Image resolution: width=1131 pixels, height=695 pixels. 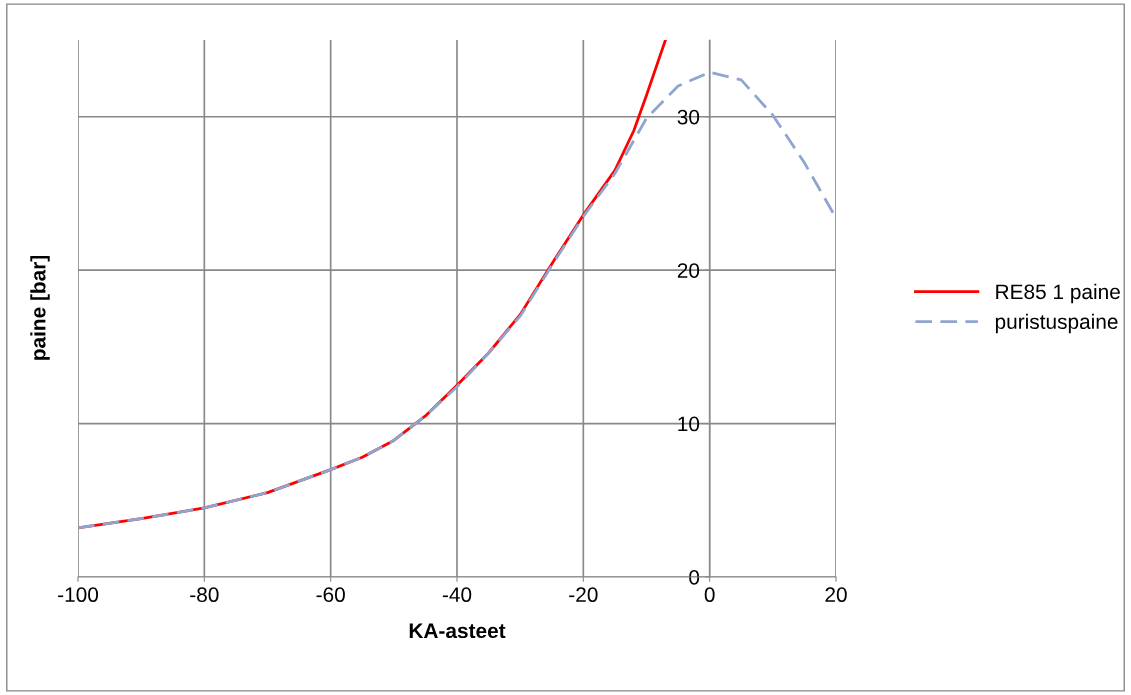 What do you see at coordinates (78, 595) in the screenshot?
I see `x-tick-label: -100` at bounding box center [78, 595].